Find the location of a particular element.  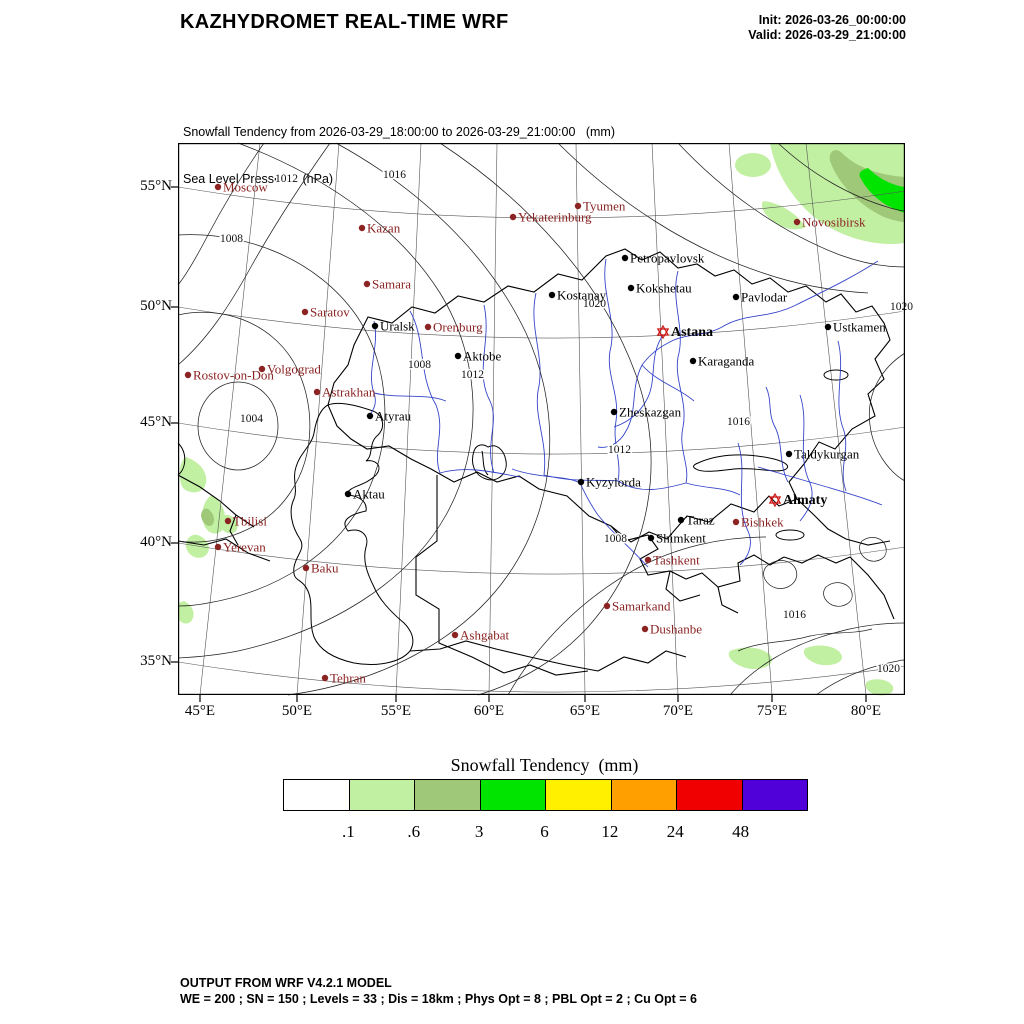

legend-threshold-label: 48 is located at coordinates (741, 831).